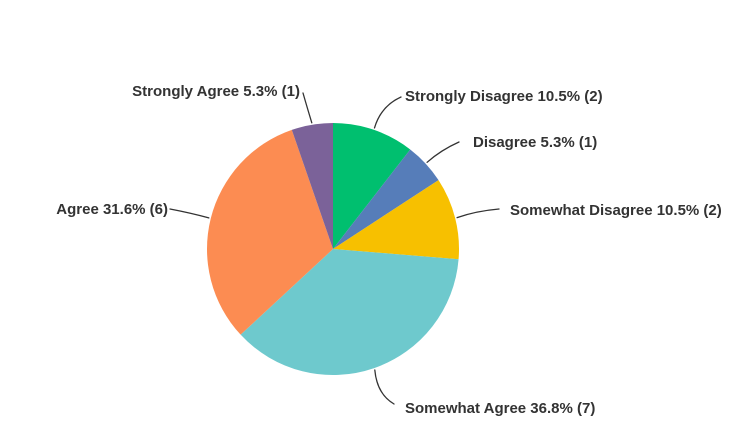  Describe the element at coordinates (189, 213) in the screenshot. I see `leader-line-agree` at that location.